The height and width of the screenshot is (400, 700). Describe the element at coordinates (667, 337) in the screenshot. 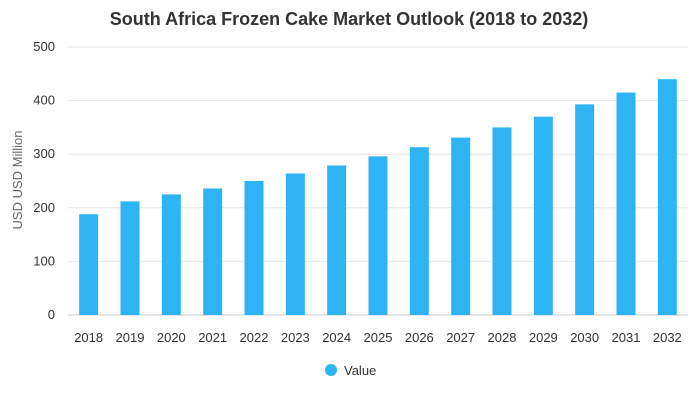

I see `x-tick-label: 2032` at that location.